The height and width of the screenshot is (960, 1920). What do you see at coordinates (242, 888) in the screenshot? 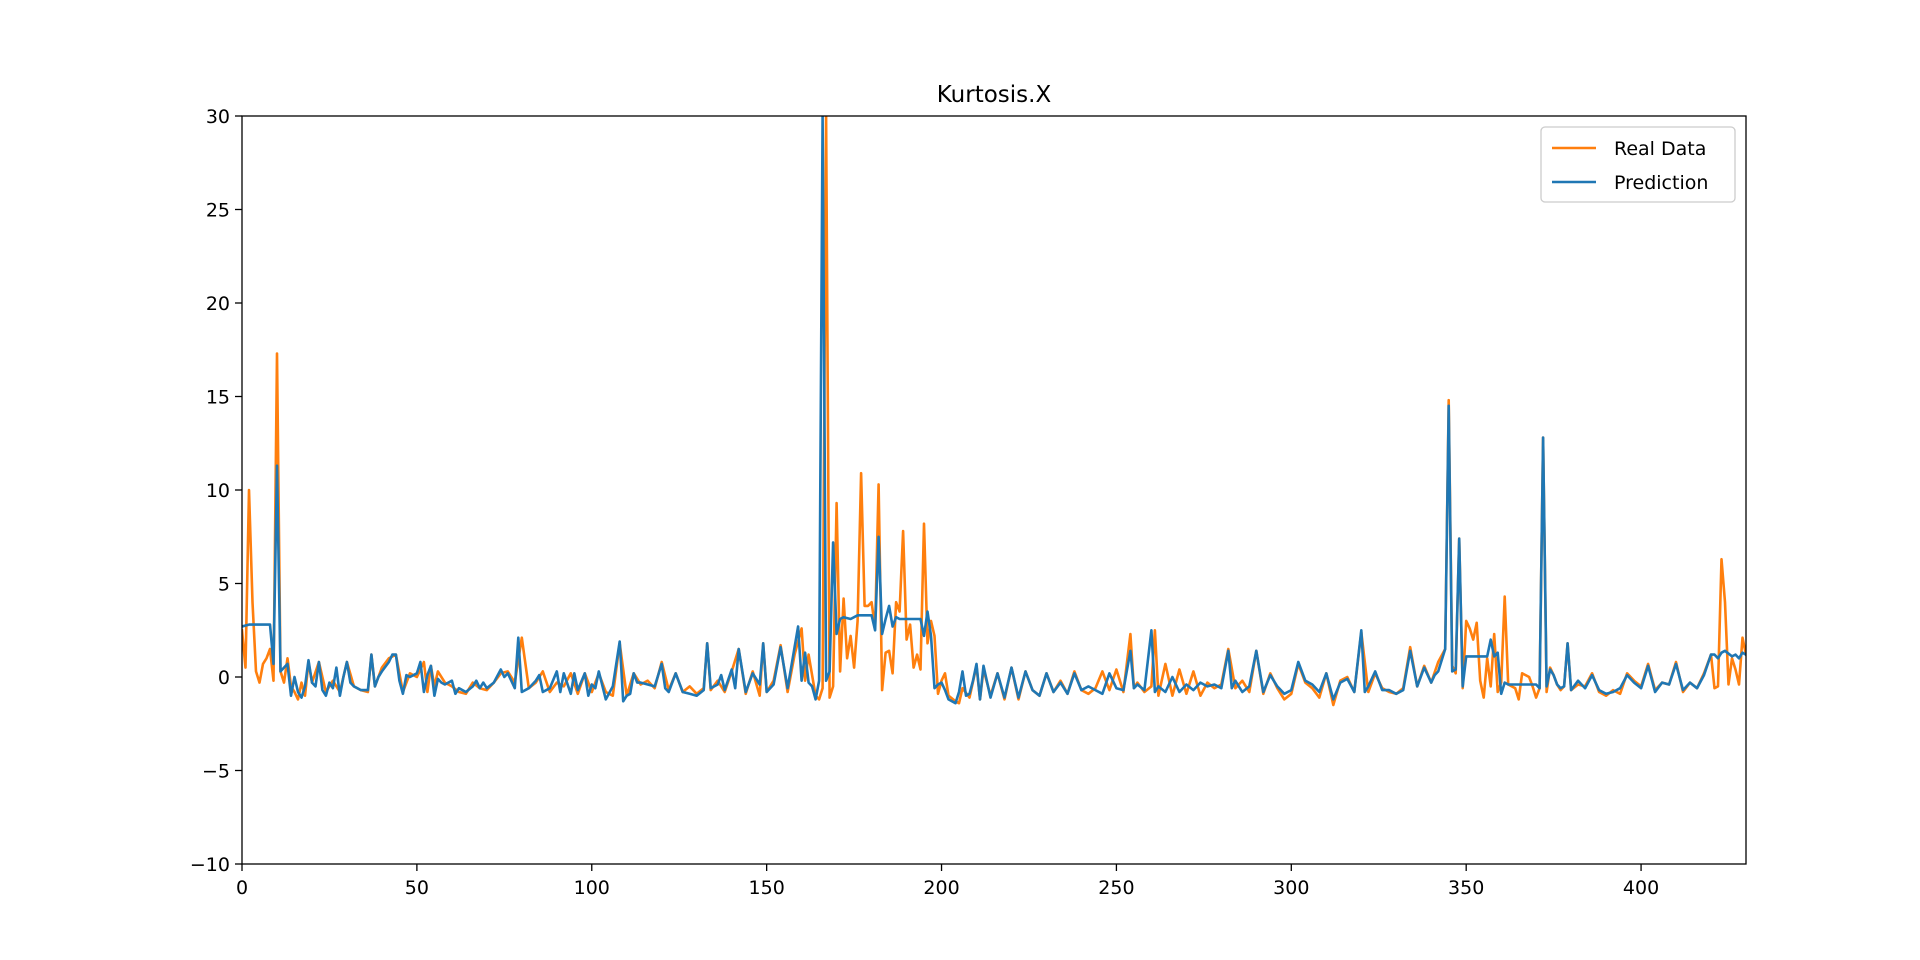
I see `x-tick-label: 0` at bounding box center [242, 888].